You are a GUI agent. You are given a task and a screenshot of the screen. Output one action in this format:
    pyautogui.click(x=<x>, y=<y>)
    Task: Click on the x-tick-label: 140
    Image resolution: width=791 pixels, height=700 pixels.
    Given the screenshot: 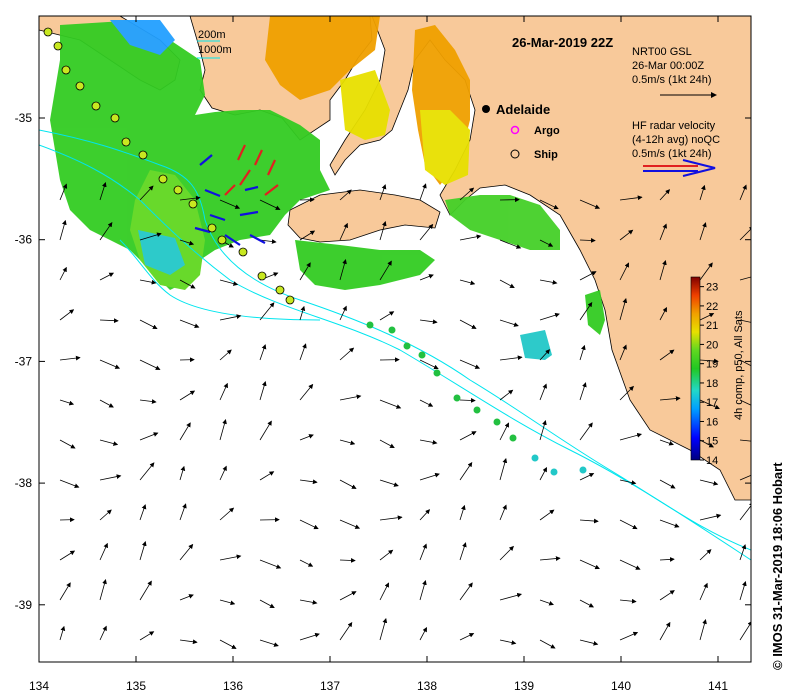 What is the action you would take?
    pyautogui.click(x=621, y=686)
    